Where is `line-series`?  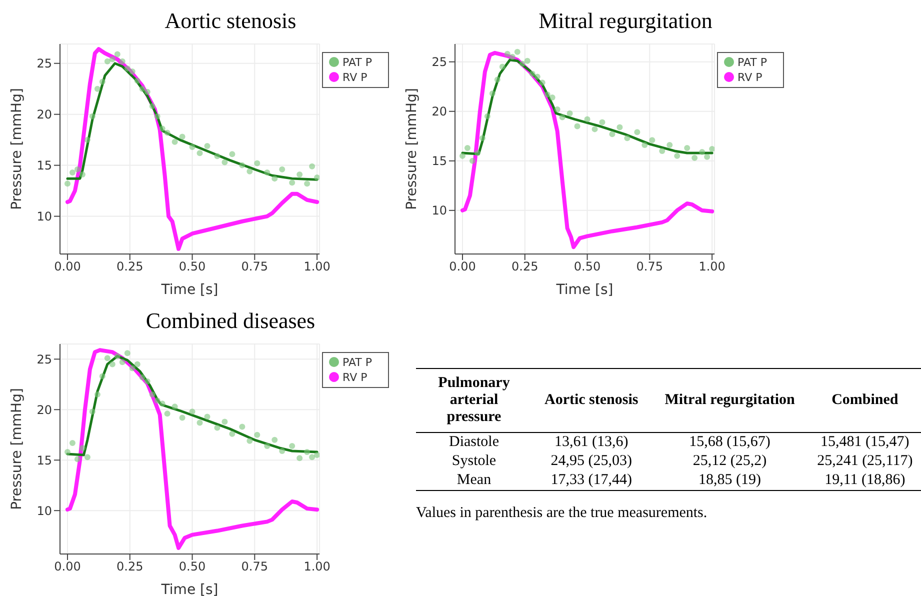
line-series is located at coordinates (587, 150).